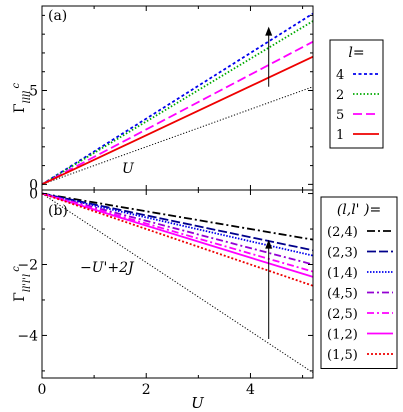 This screenshot has width=403, height=412. What do you see at coordinates (58, 211) in the screenshot?
I see `panel-label: (b)` at bounding box center [58, 211].